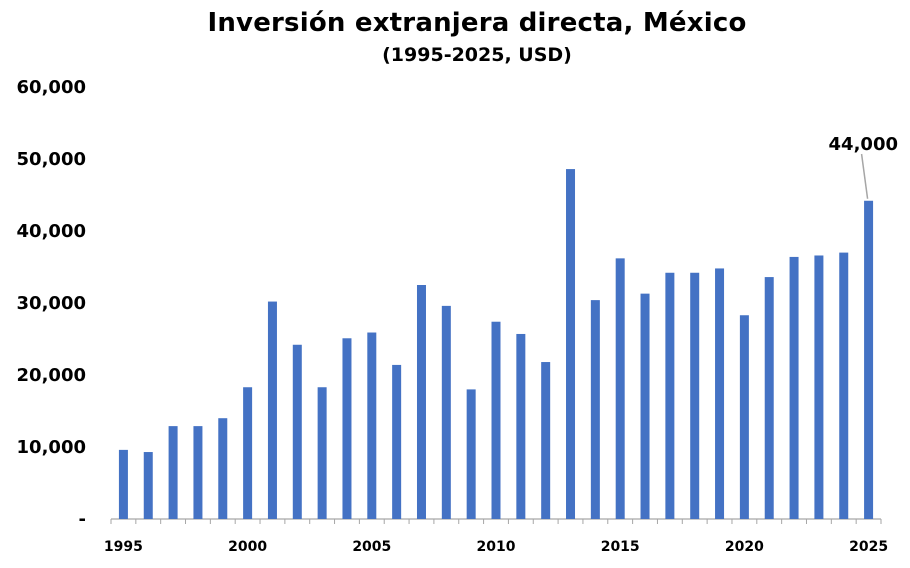 Image resolution: width=910 pixels, height=568 pixels. Describe the element at coordinates (372, 425) in the screenshot. I see `bar-2005` at that location.